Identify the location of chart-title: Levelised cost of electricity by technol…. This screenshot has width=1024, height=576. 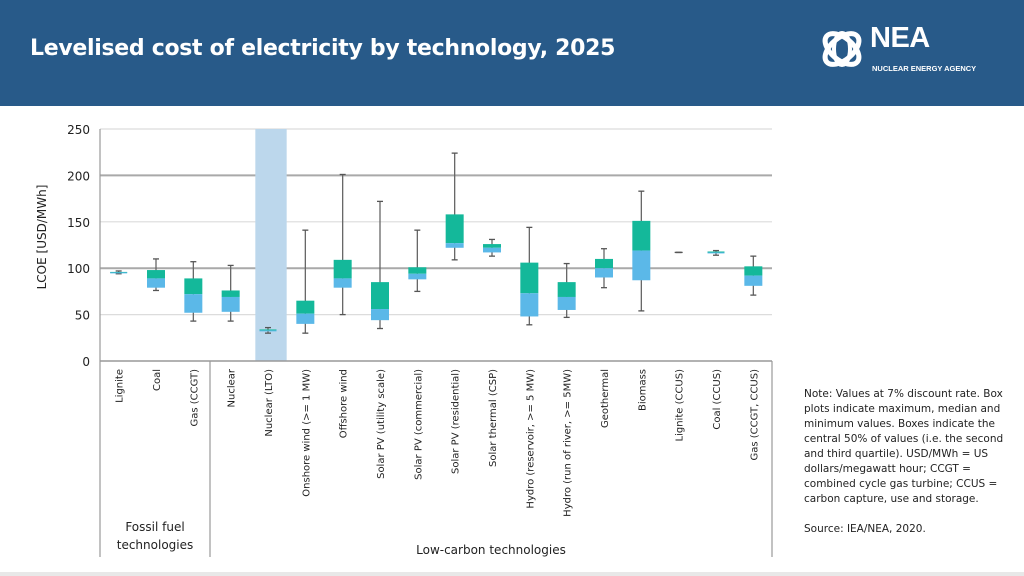
(323, 48).